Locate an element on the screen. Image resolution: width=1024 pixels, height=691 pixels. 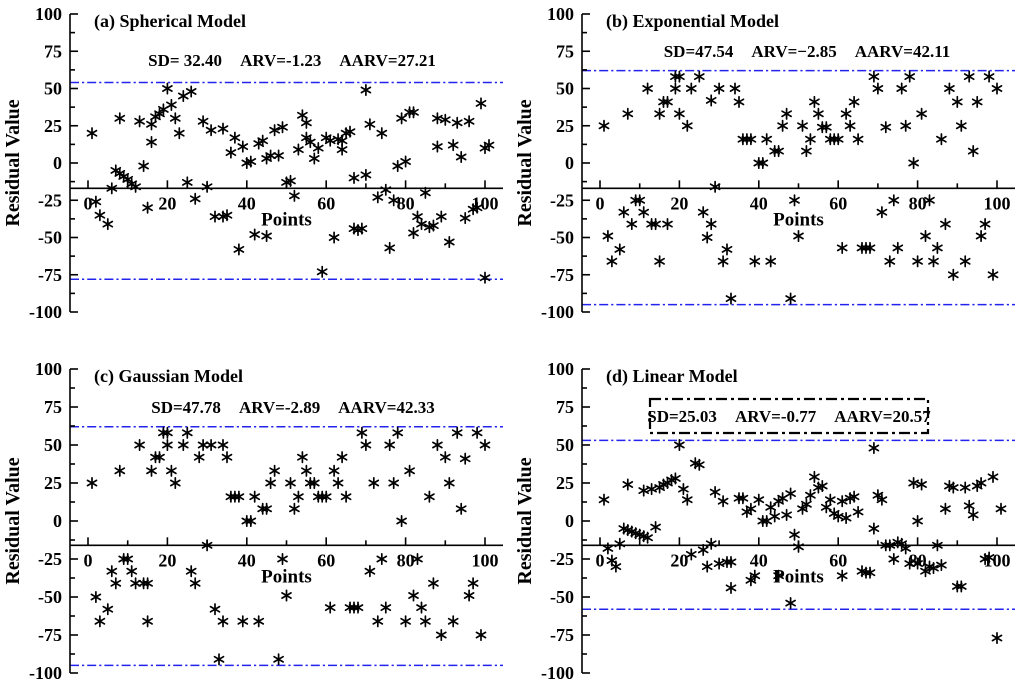
x-tick-label: 20 is located at coordinates (167, 203).